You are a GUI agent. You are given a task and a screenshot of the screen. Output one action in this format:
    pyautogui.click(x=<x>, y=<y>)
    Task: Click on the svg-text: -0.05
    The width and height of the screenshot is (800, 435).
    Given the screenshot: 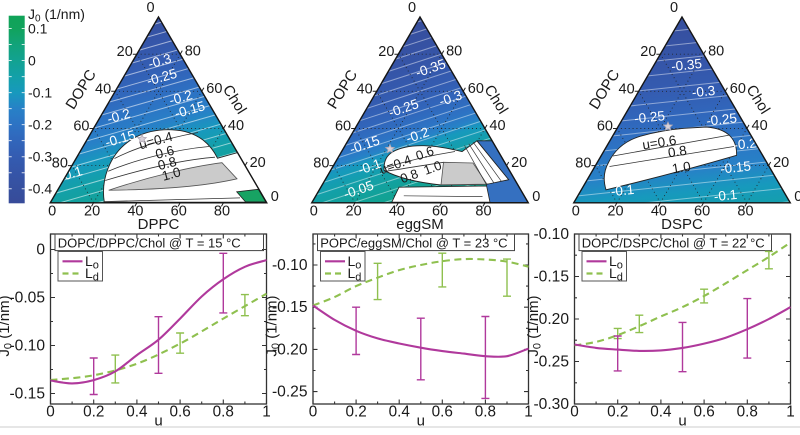 What is the action you would take?
    pyautogui.click(x=27, y=298)
    